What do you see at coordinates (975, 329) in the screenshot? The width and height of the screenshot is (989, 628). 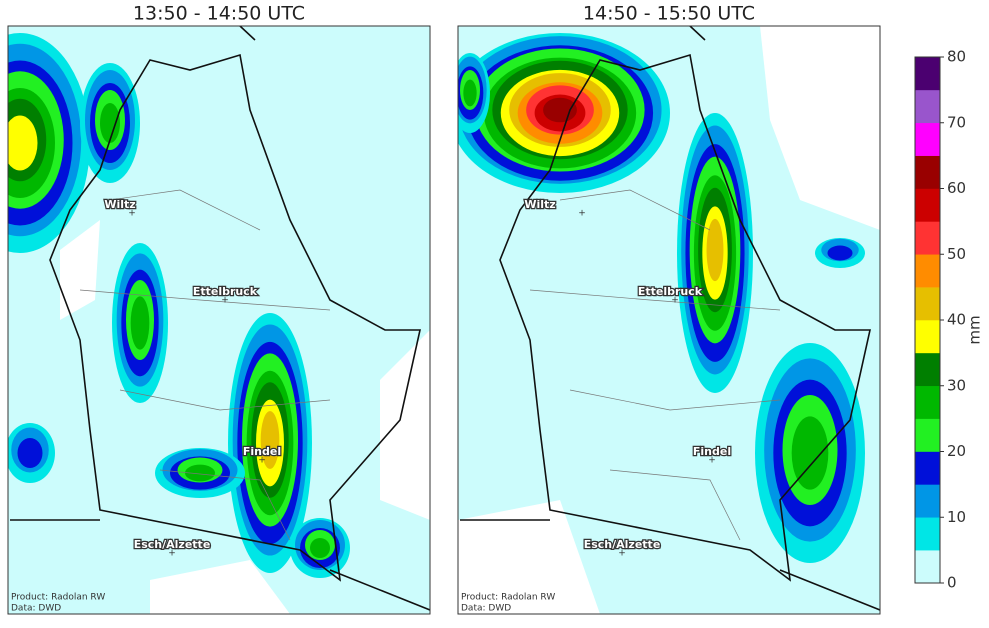 I see `colorbar-label: mm` at bounding box center [975, 329].